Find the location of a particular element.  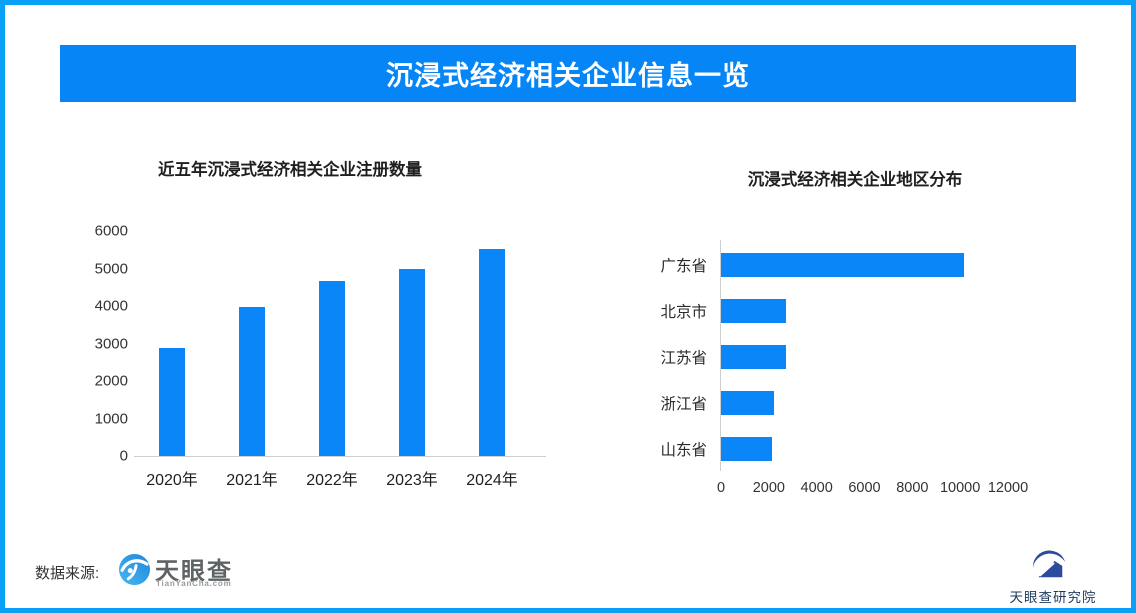

left-chart-title: 近五年沉浸式经济相关企业注册数量 is located at coordinates (290, 170).